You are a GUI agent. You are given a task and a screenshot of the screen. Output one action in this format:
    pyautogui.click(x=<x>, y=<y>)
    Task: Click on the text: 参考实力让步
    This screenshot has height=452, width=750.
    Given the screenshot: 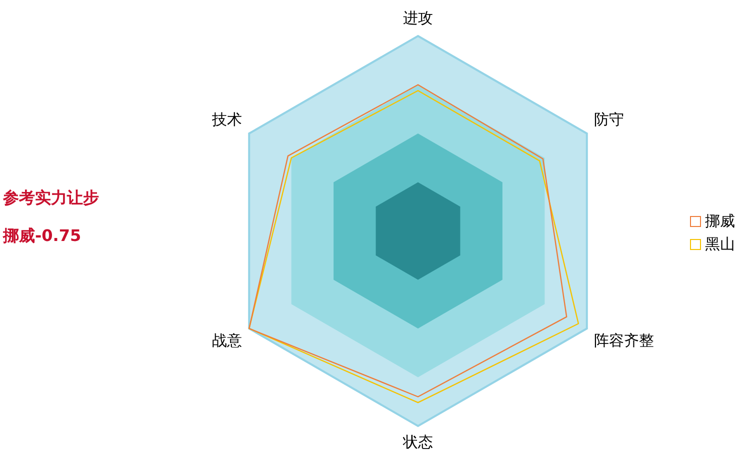 What is the action you would take?
    pyautogui.click(x=51, y=198)
    